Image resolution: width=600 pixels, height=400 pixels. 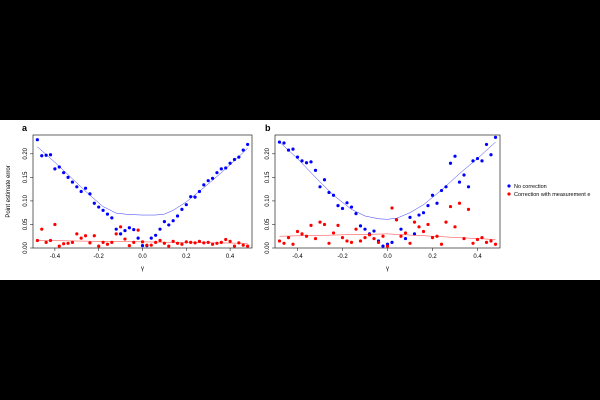 I want to click on x-tick-label: -0.2, so click(x=342, y=257).